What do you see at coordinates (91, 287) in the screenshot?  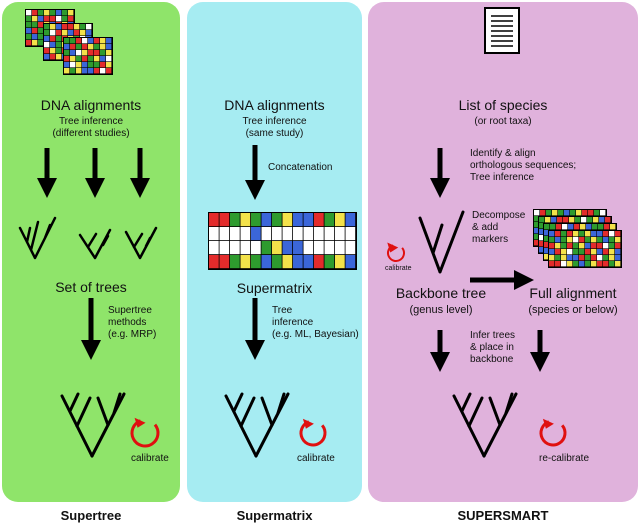 I see `supertree-set-label: Set of trees` at bounding box center [91, 287].